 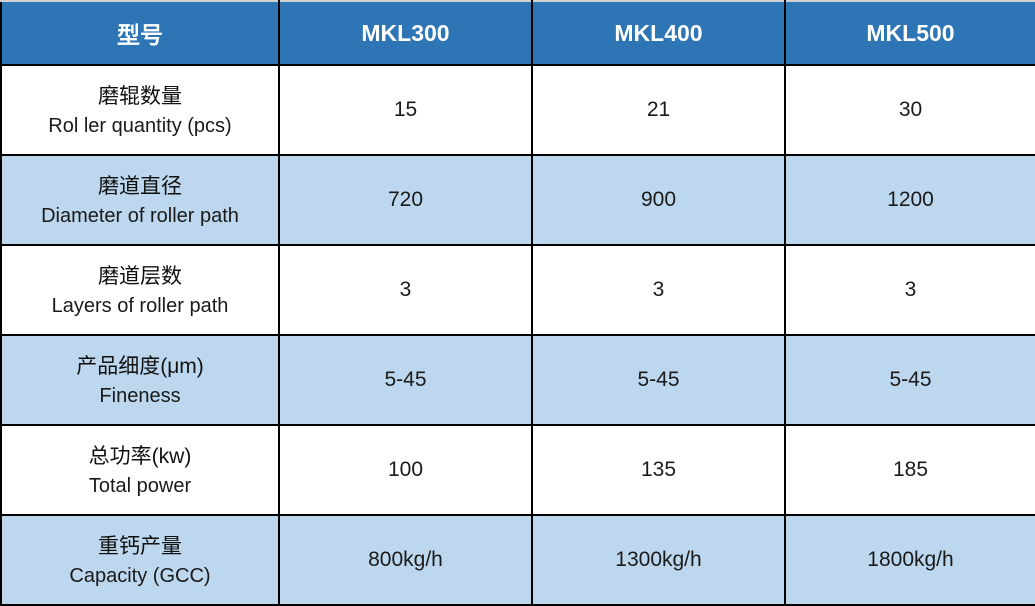 What do you see at coordinates (140, 276) in the screenshot?
I see `row-label-zh: 磨道层数` at bounding box center [140, 276].